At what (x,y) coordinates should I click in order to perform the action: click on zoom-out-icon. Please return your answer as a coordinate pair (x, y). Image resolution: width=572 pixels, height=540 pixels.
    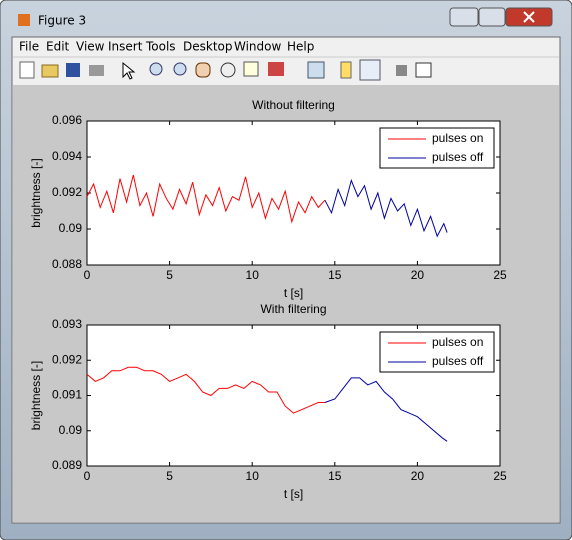
    Looking at the image, I should click on (180, 69).